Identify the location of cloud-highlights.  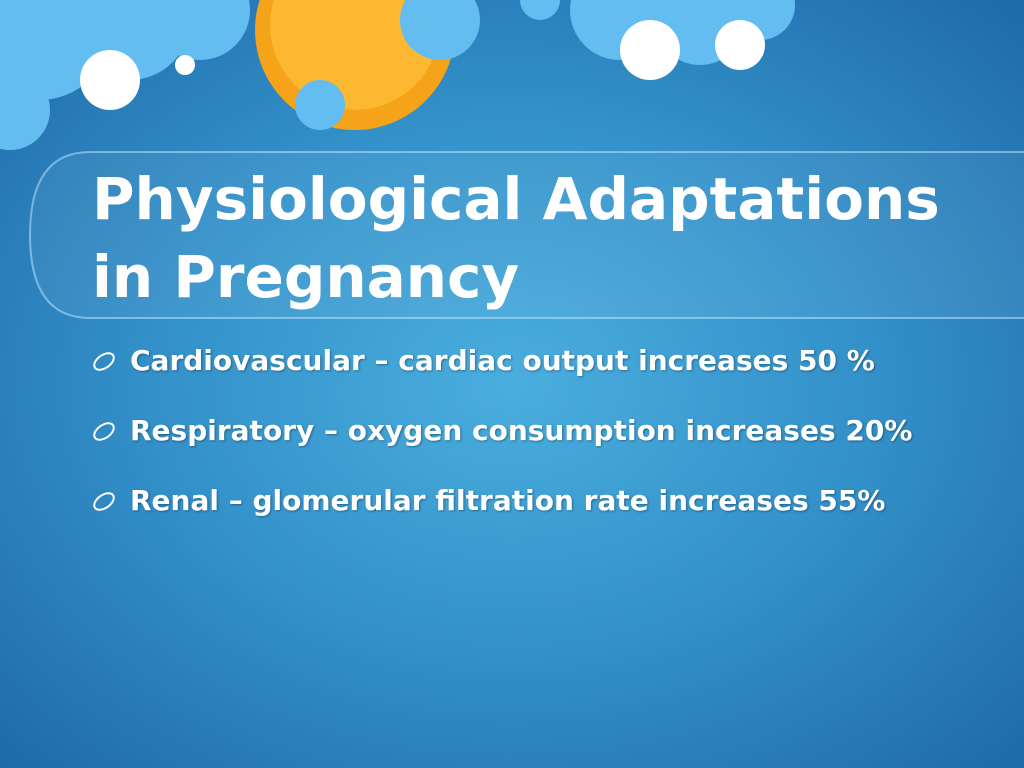
(422, 65).